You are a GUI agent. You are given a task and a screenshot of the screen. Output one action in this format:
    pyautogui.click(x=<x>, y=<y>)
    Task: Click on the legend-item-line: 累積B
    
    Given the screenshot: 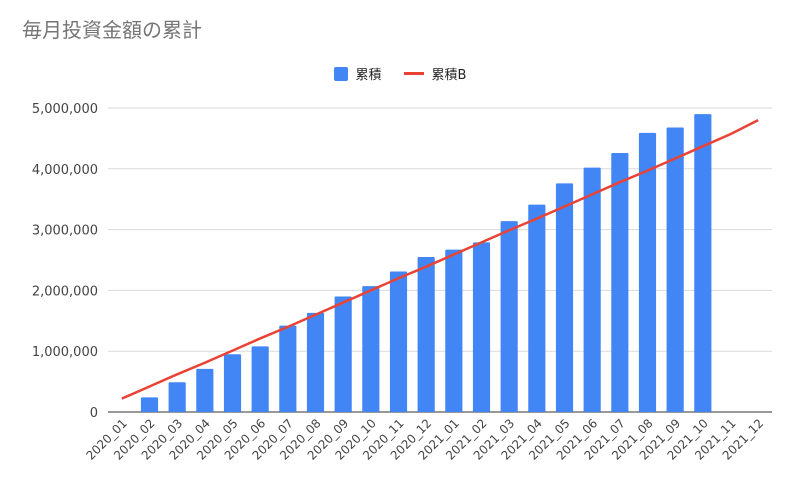 What is the action you would take?
    pyautogui.click(x=435, y=73)
    